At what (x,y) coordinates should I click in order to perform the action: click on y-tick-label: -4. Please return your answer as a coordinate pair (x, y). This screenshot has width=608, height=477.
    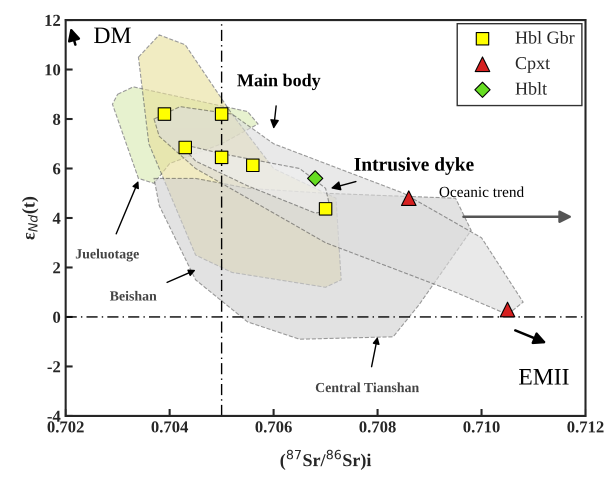
    Looking at the image, I should click on (54, 416).